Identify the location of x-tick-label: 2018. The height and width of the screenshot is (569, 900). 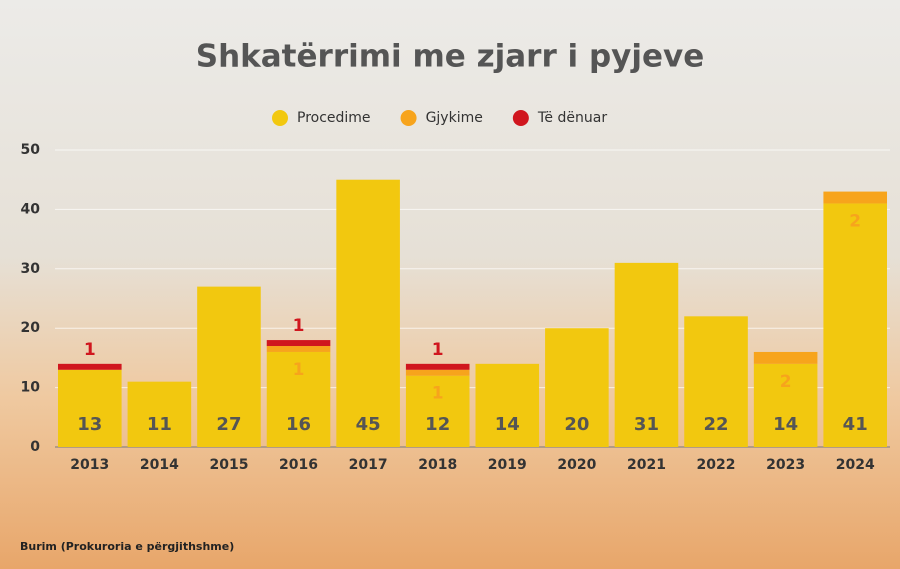
(437, 465).